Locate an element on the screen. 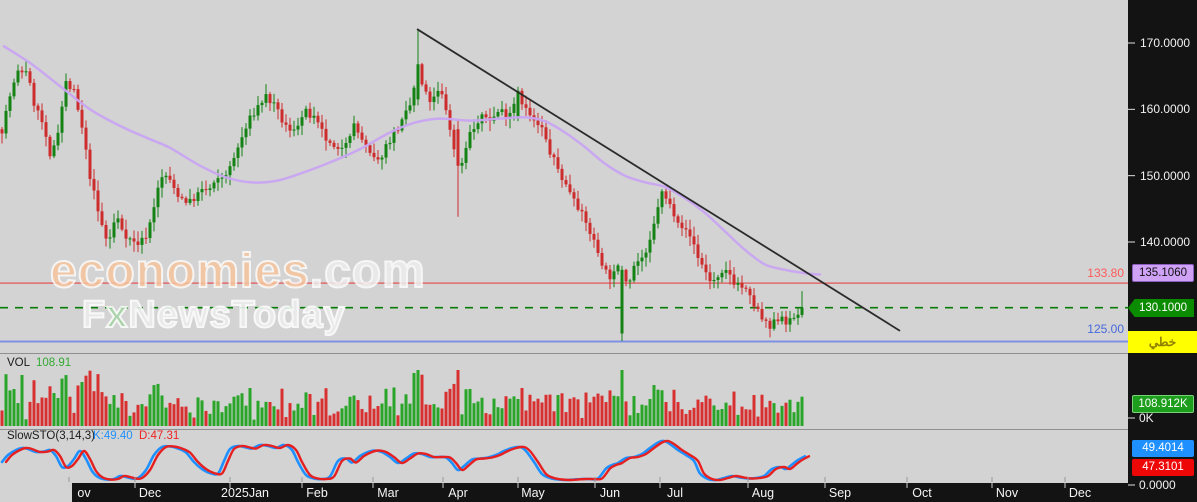  watermark-fxnewstoday: FxNewsToday is located at coordinates (213, 315).